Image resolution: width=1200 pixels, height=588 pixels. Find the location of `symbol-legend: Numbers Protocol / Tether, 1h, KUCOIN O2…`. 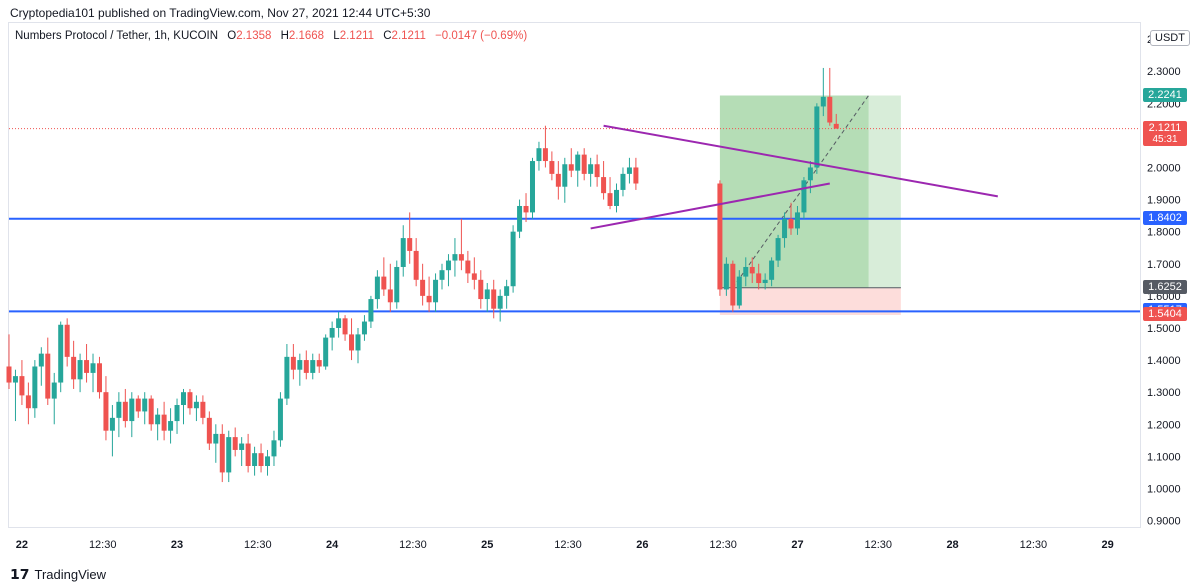

symbol-legend: Numbers Protocol / Tether, 1h, KUCOIN O2… is located at coordinates (271, 36).